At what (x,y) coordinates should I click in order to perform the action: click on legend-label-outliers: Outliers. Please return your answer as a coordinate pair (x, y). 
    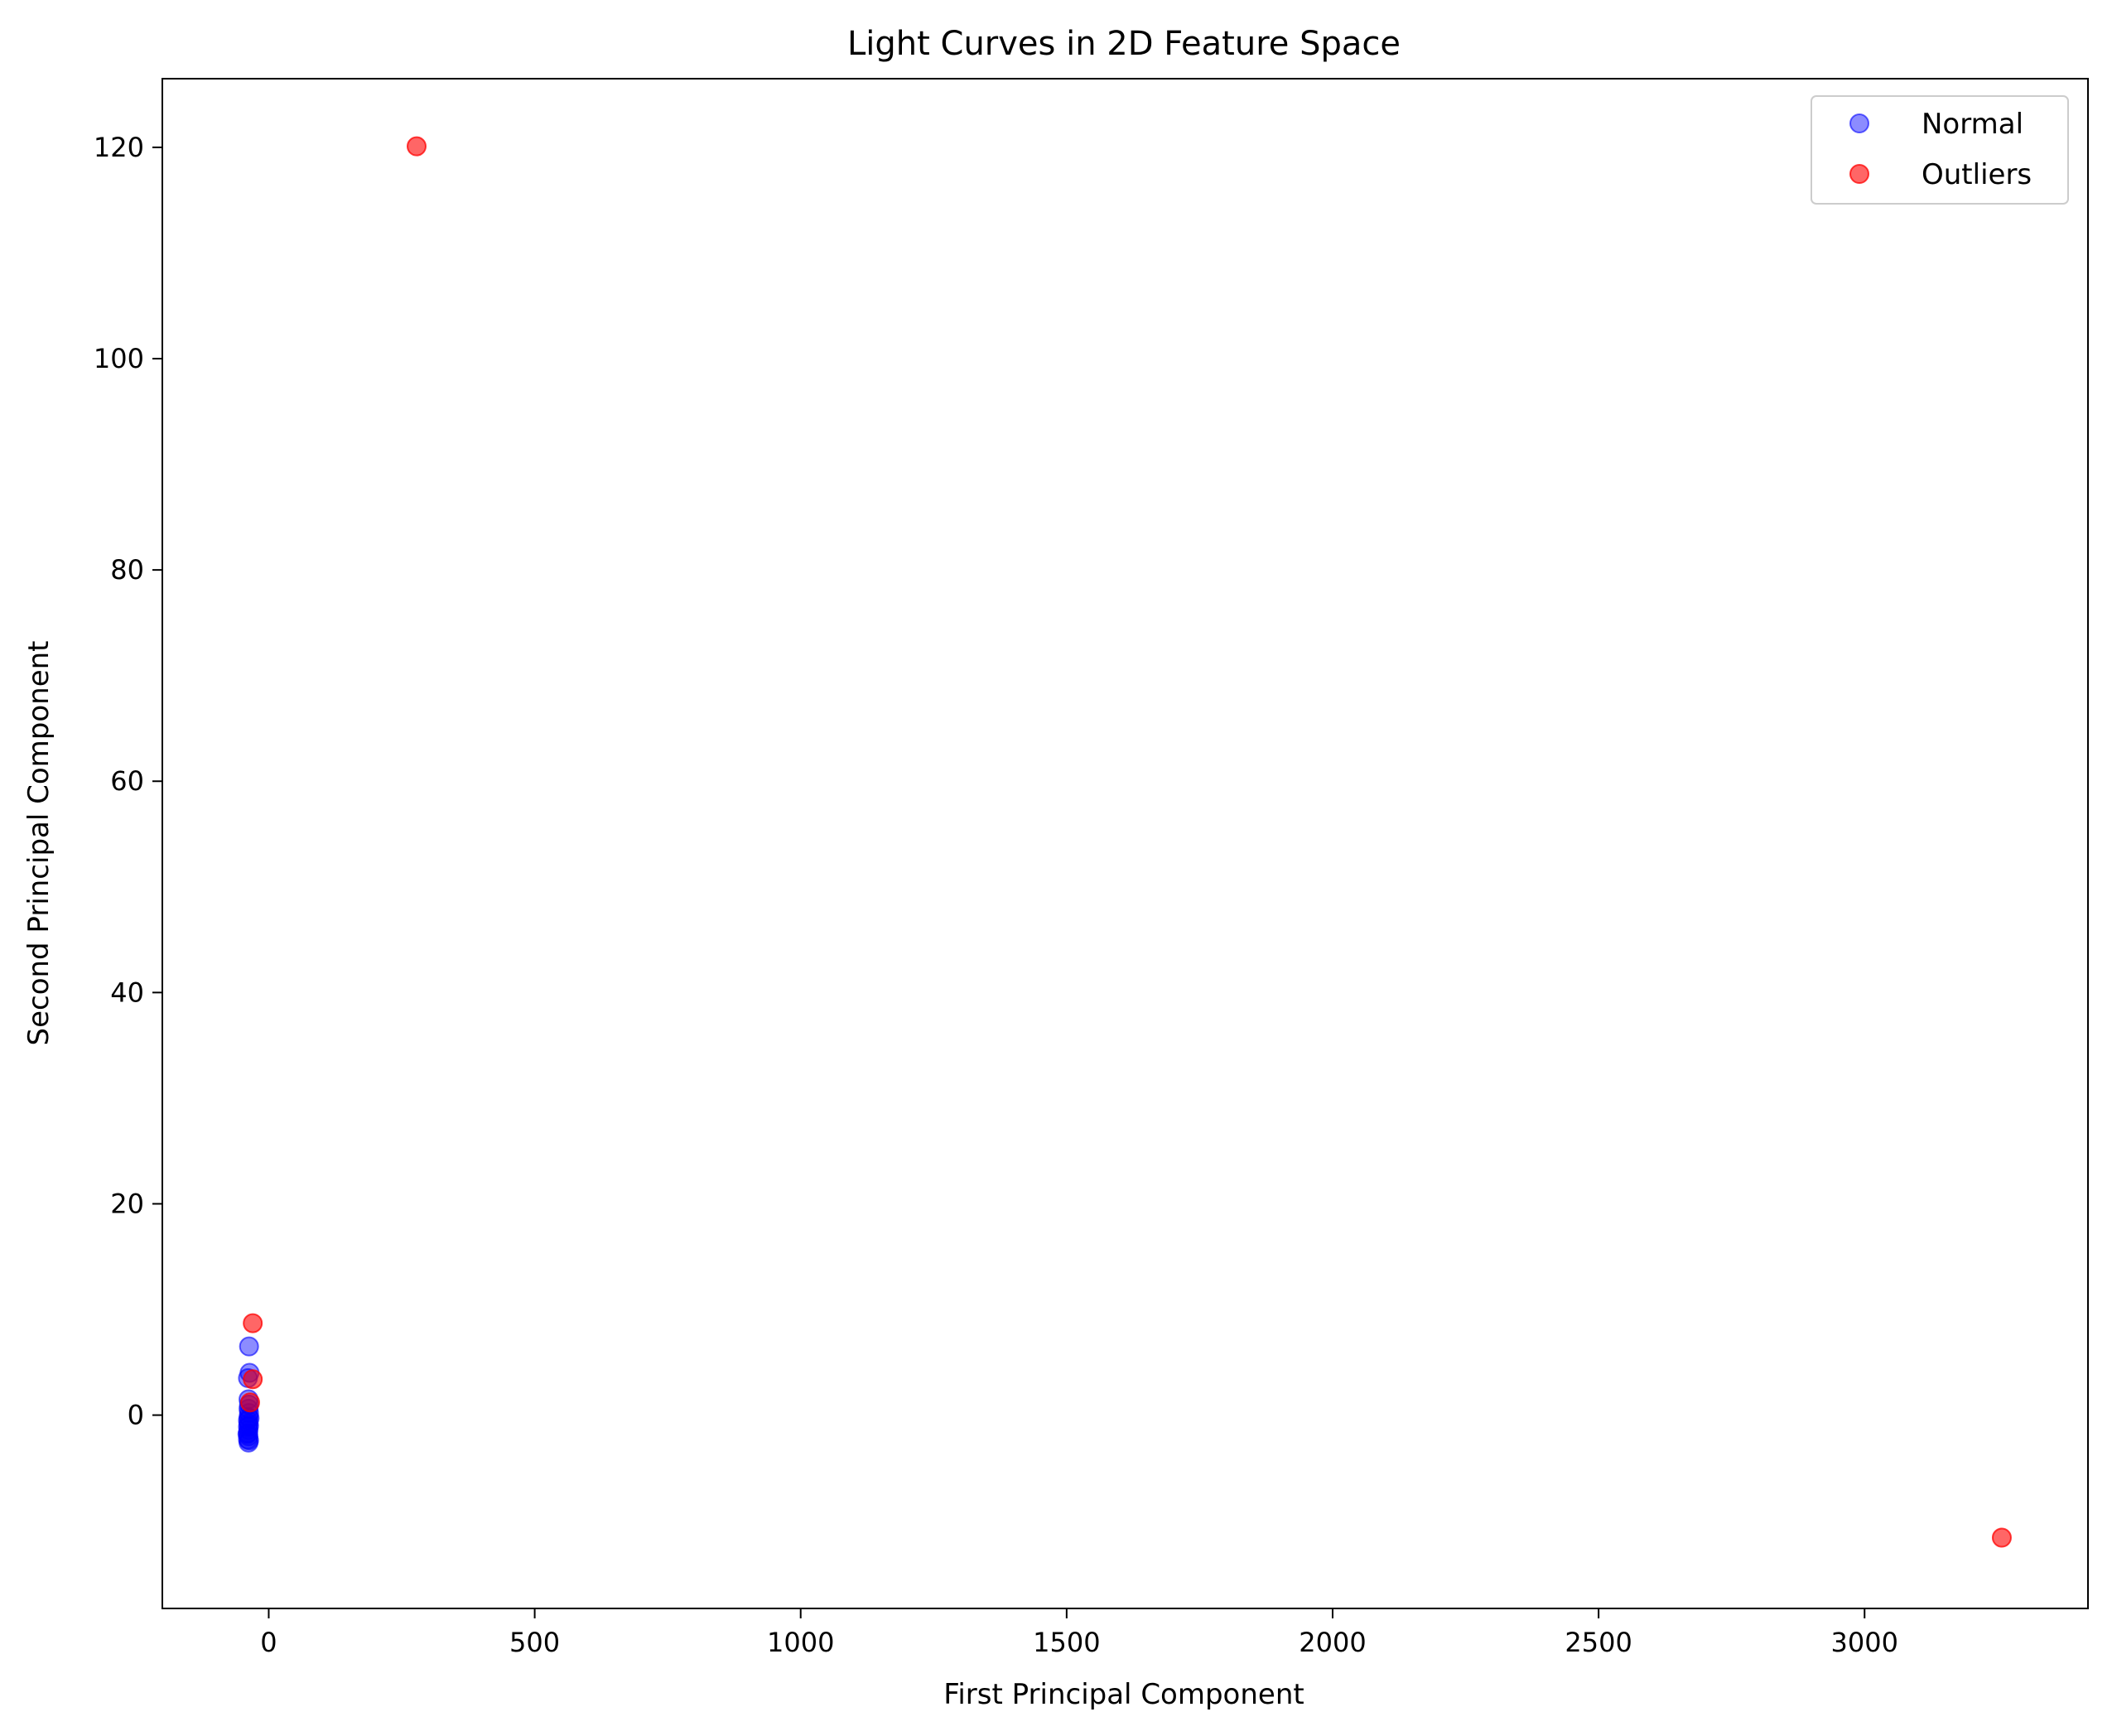
    Looking at the image, I should click on (1977, 174).